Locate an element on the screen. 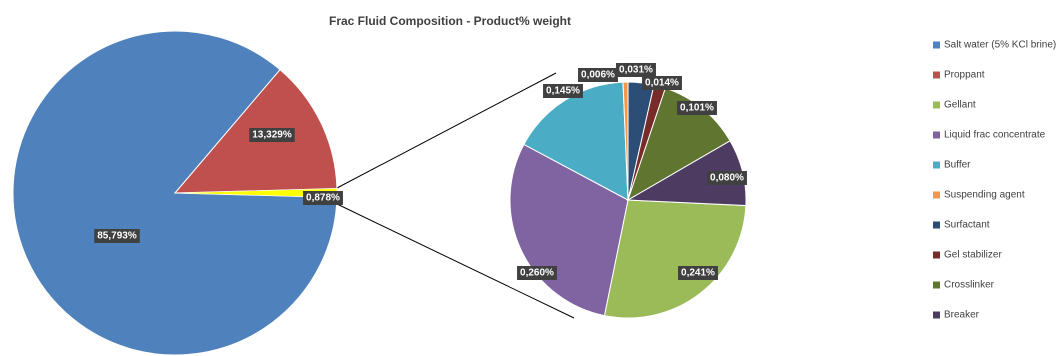 This screenshot has height=356, width=1064. data-label: 0,080% is located at coordinates (727, 178).